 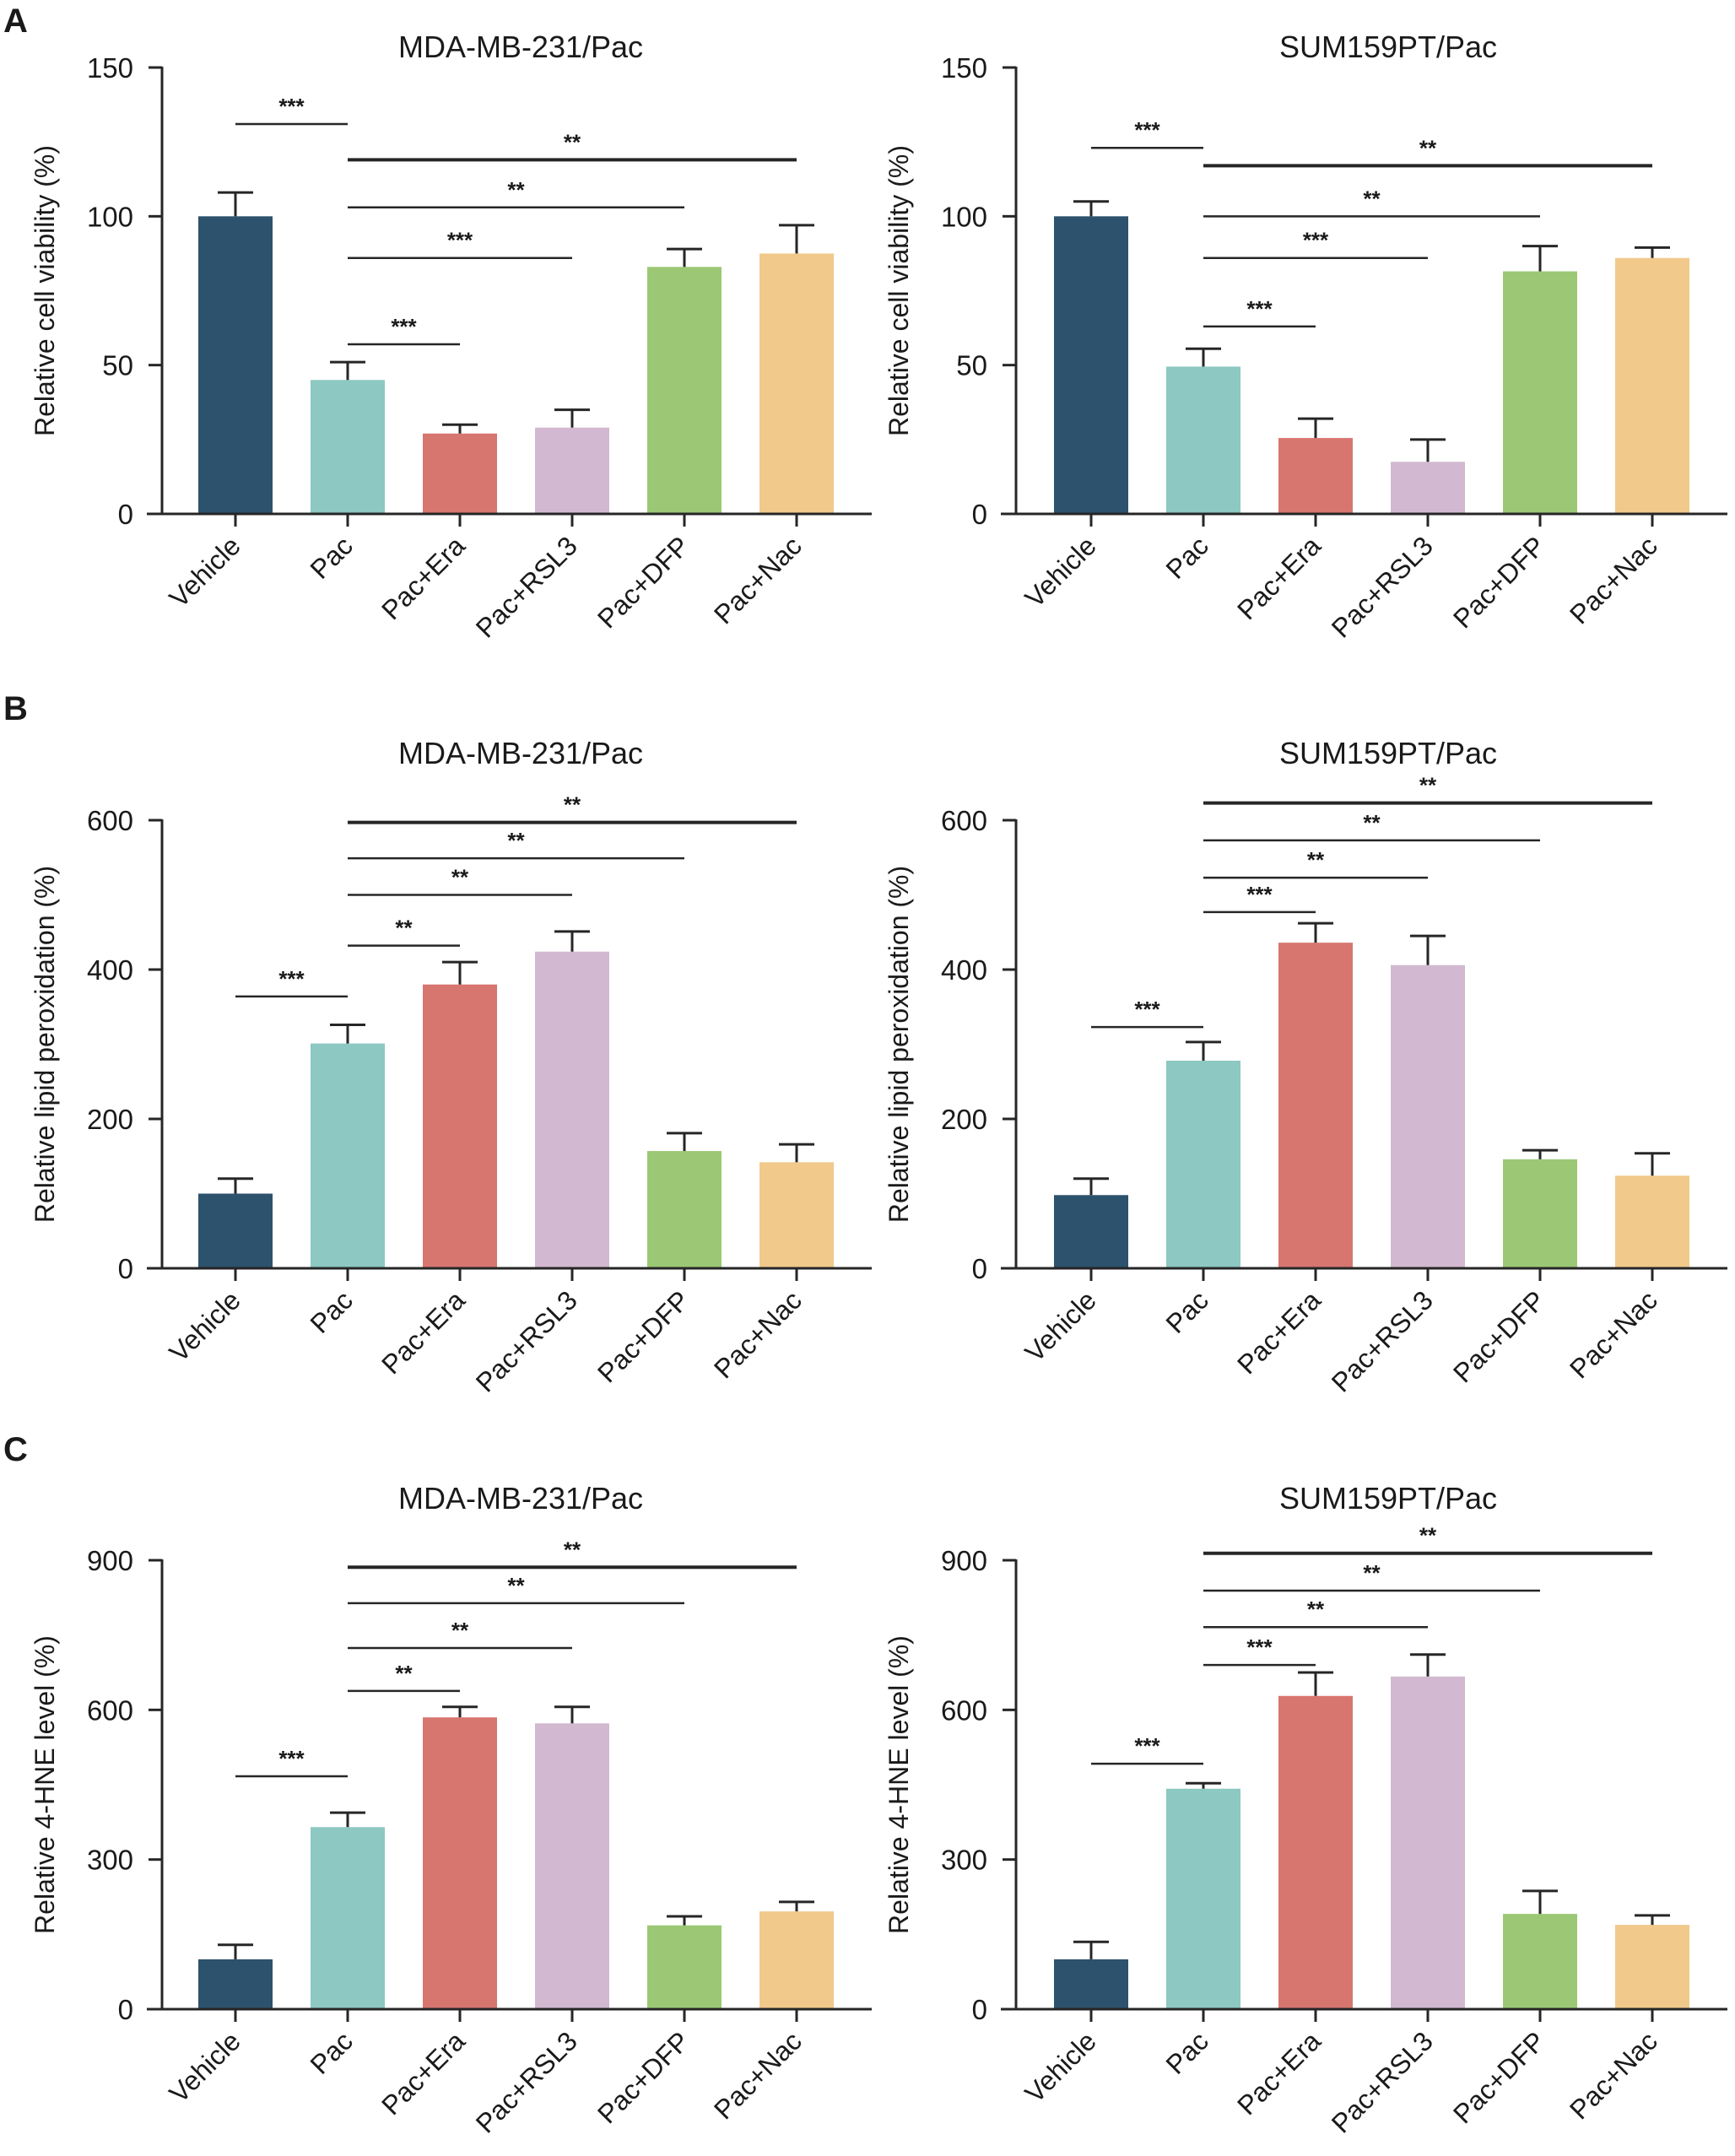 I want to click on panel-letter-a: A, so click(x=15, y=21).